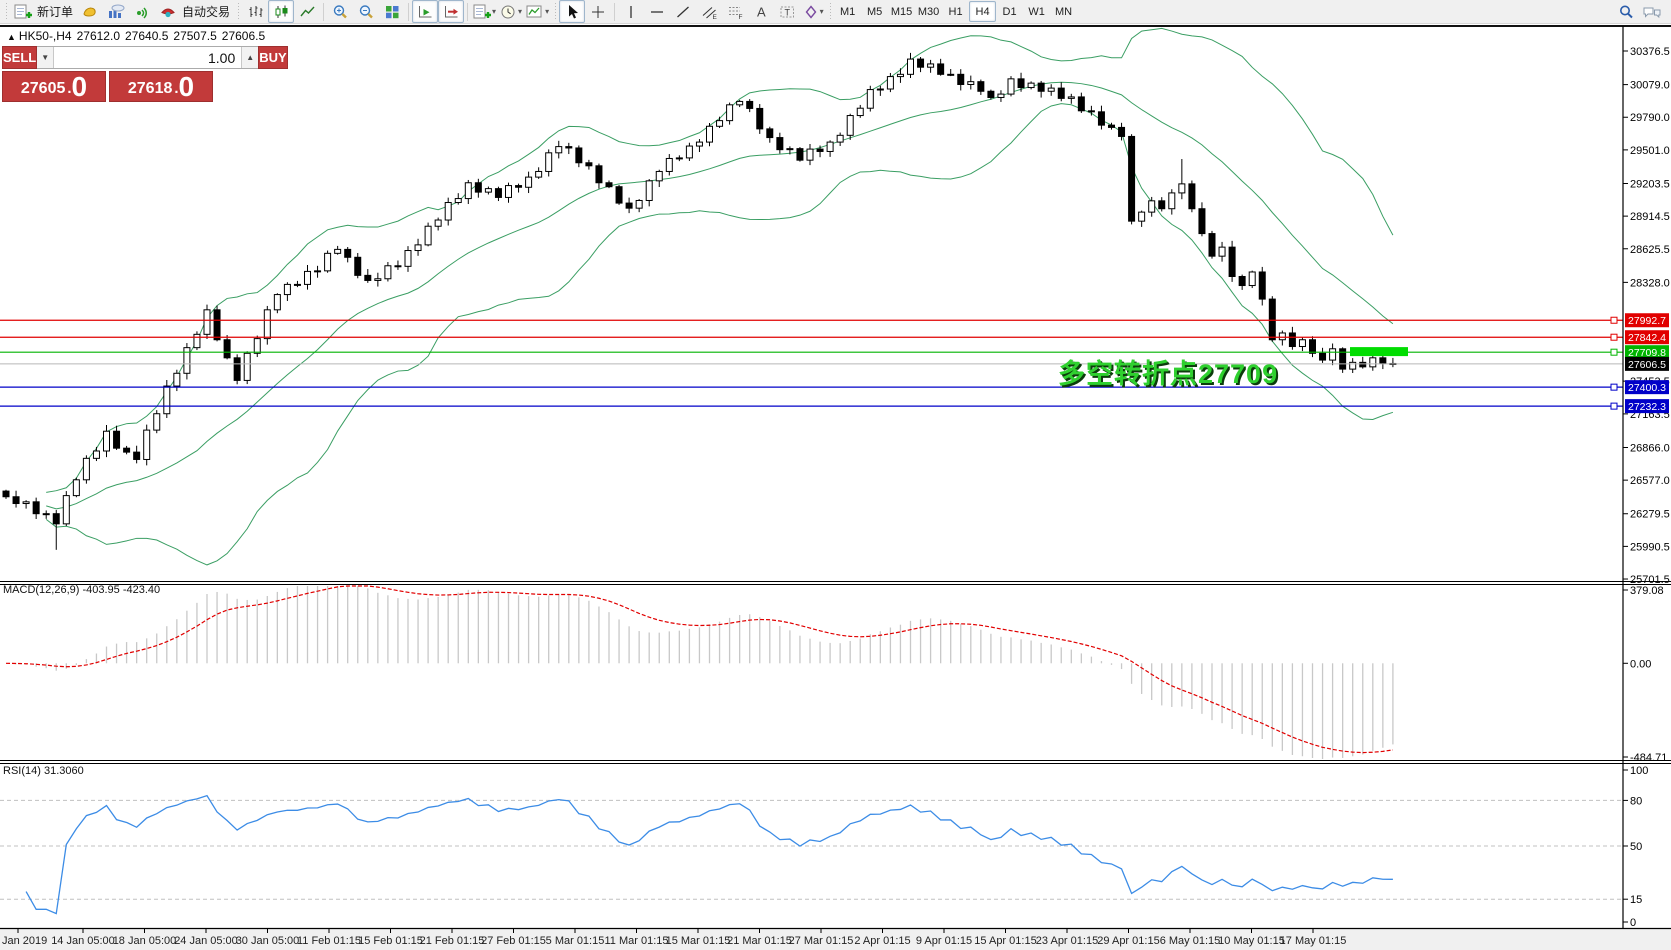 This screenshot has height=950, width=1671. What do you see at coordinates (161, 86) in the screenshot?
I see `buy-price-display: 27618. 0` at bounding box center [161, 86].